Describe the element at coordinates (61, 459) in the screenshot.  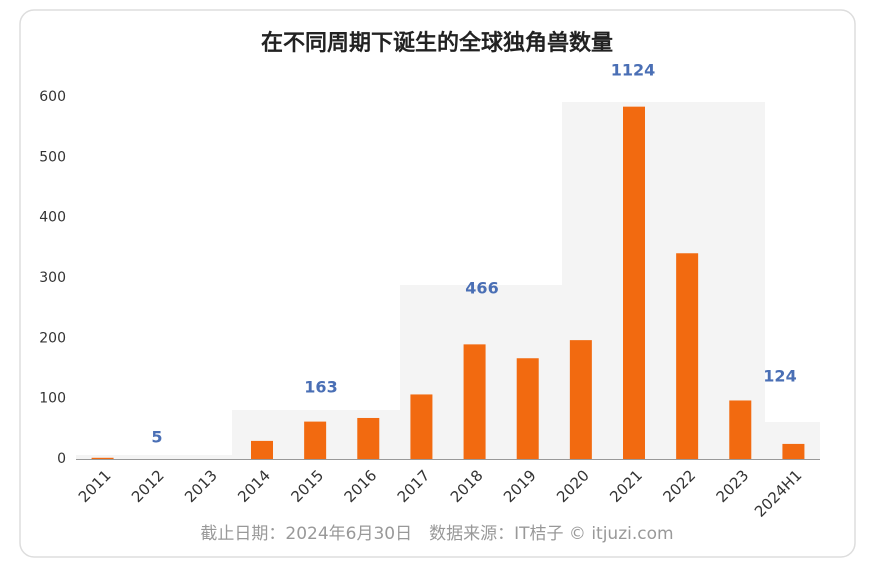
I see `y-tick-label: 0` at that location.